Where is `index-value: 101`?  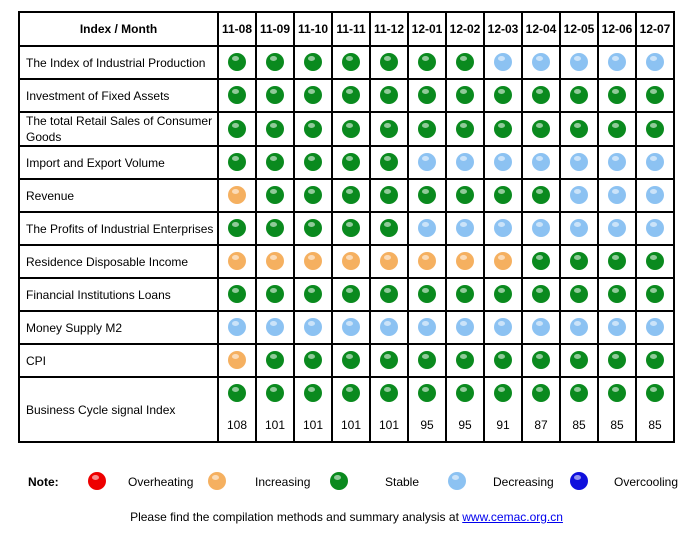 index-value: 101 is located at coordinates (351, 426).